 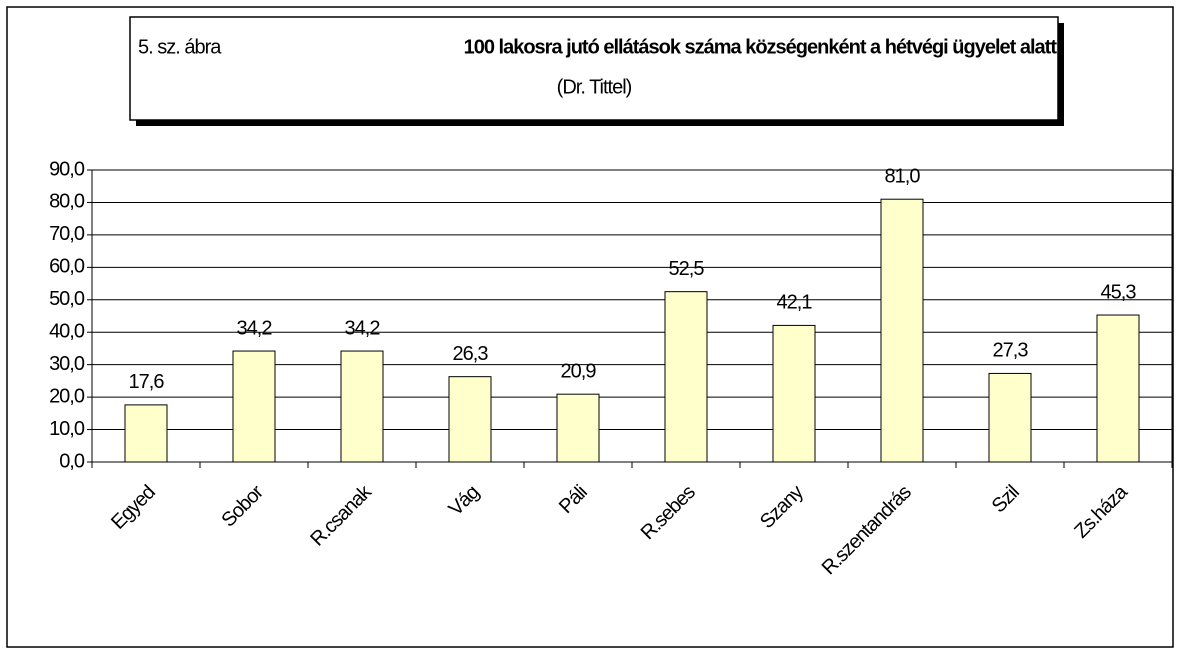 I want to click on data-label: 26,3, so click(x=471, y=354).